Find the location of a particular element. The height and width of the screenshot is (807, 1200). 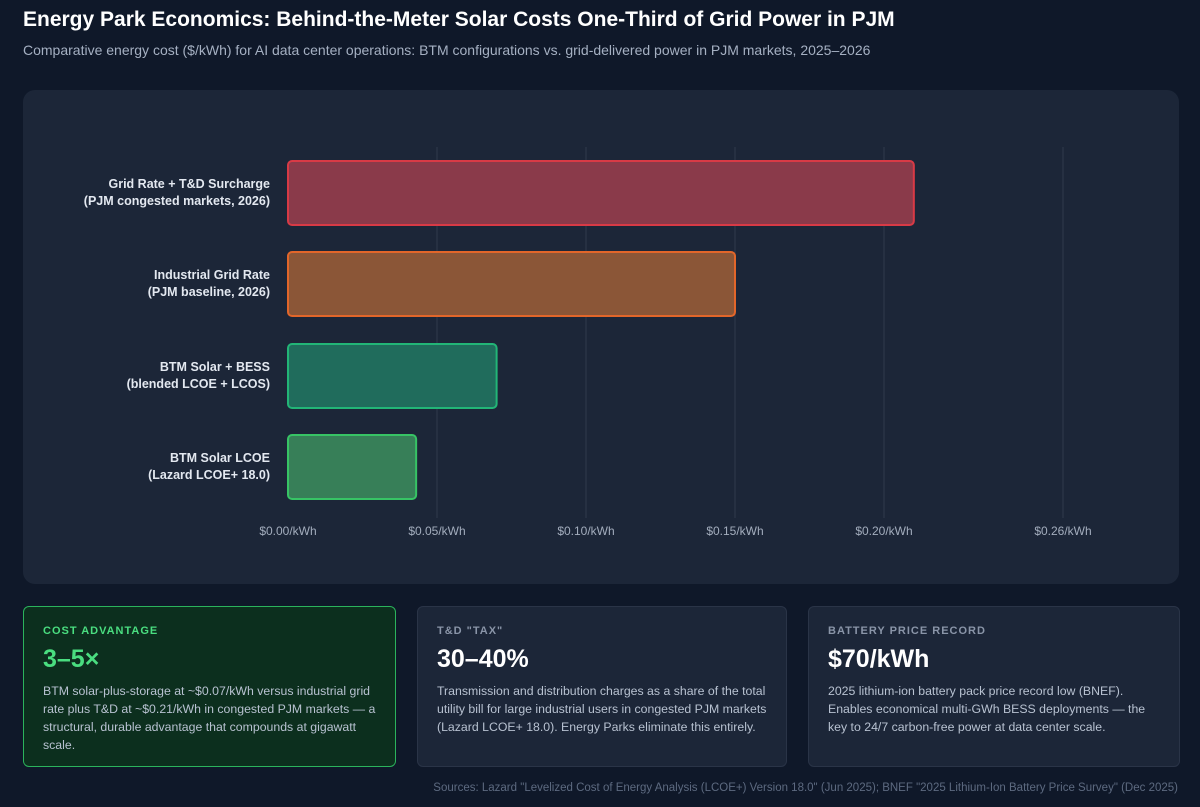

x-tick-label: $0.10/kWh is located at coordinates (585, 531).